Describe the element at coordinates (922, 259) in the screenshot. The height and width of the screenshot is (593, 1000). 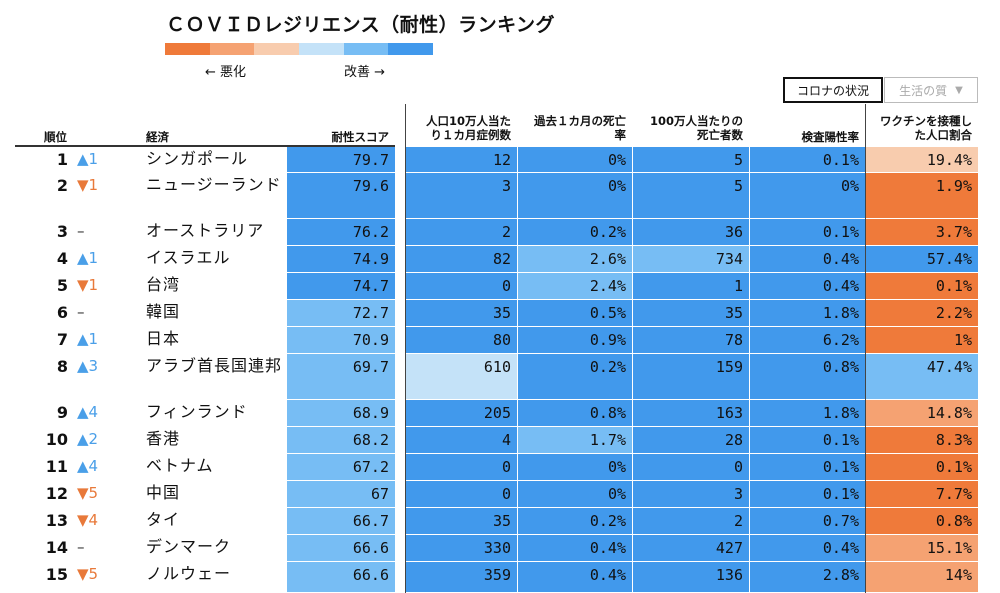
I see `vaccine-cell: 57.4%` at that location.